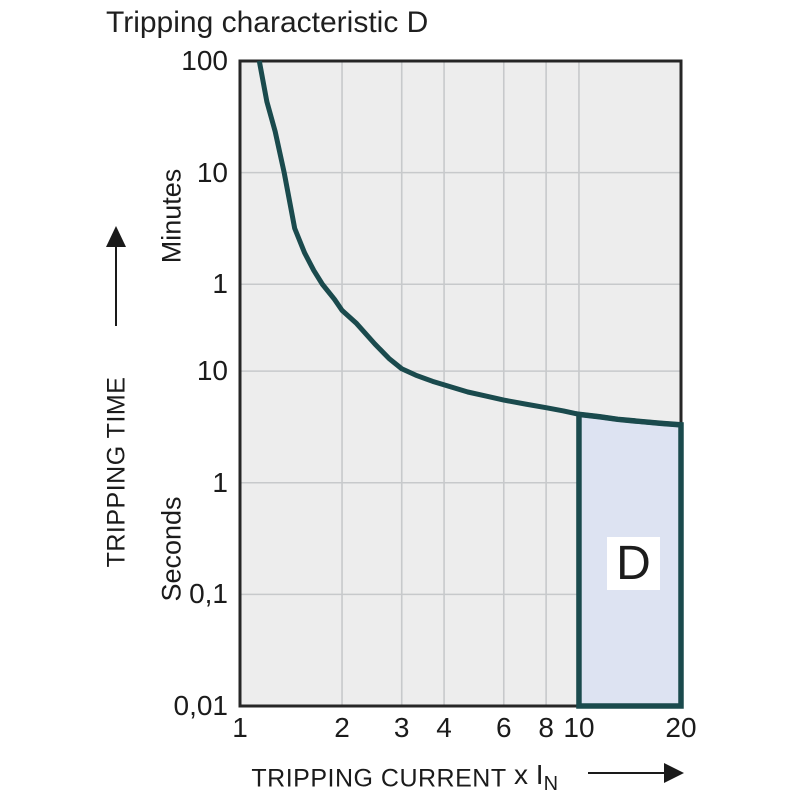 The height and width of the screenshot is (800, 800). Describe the element at coordinates (401, 727) in the screenshot. I see `x-tick-label: 3` at that location.